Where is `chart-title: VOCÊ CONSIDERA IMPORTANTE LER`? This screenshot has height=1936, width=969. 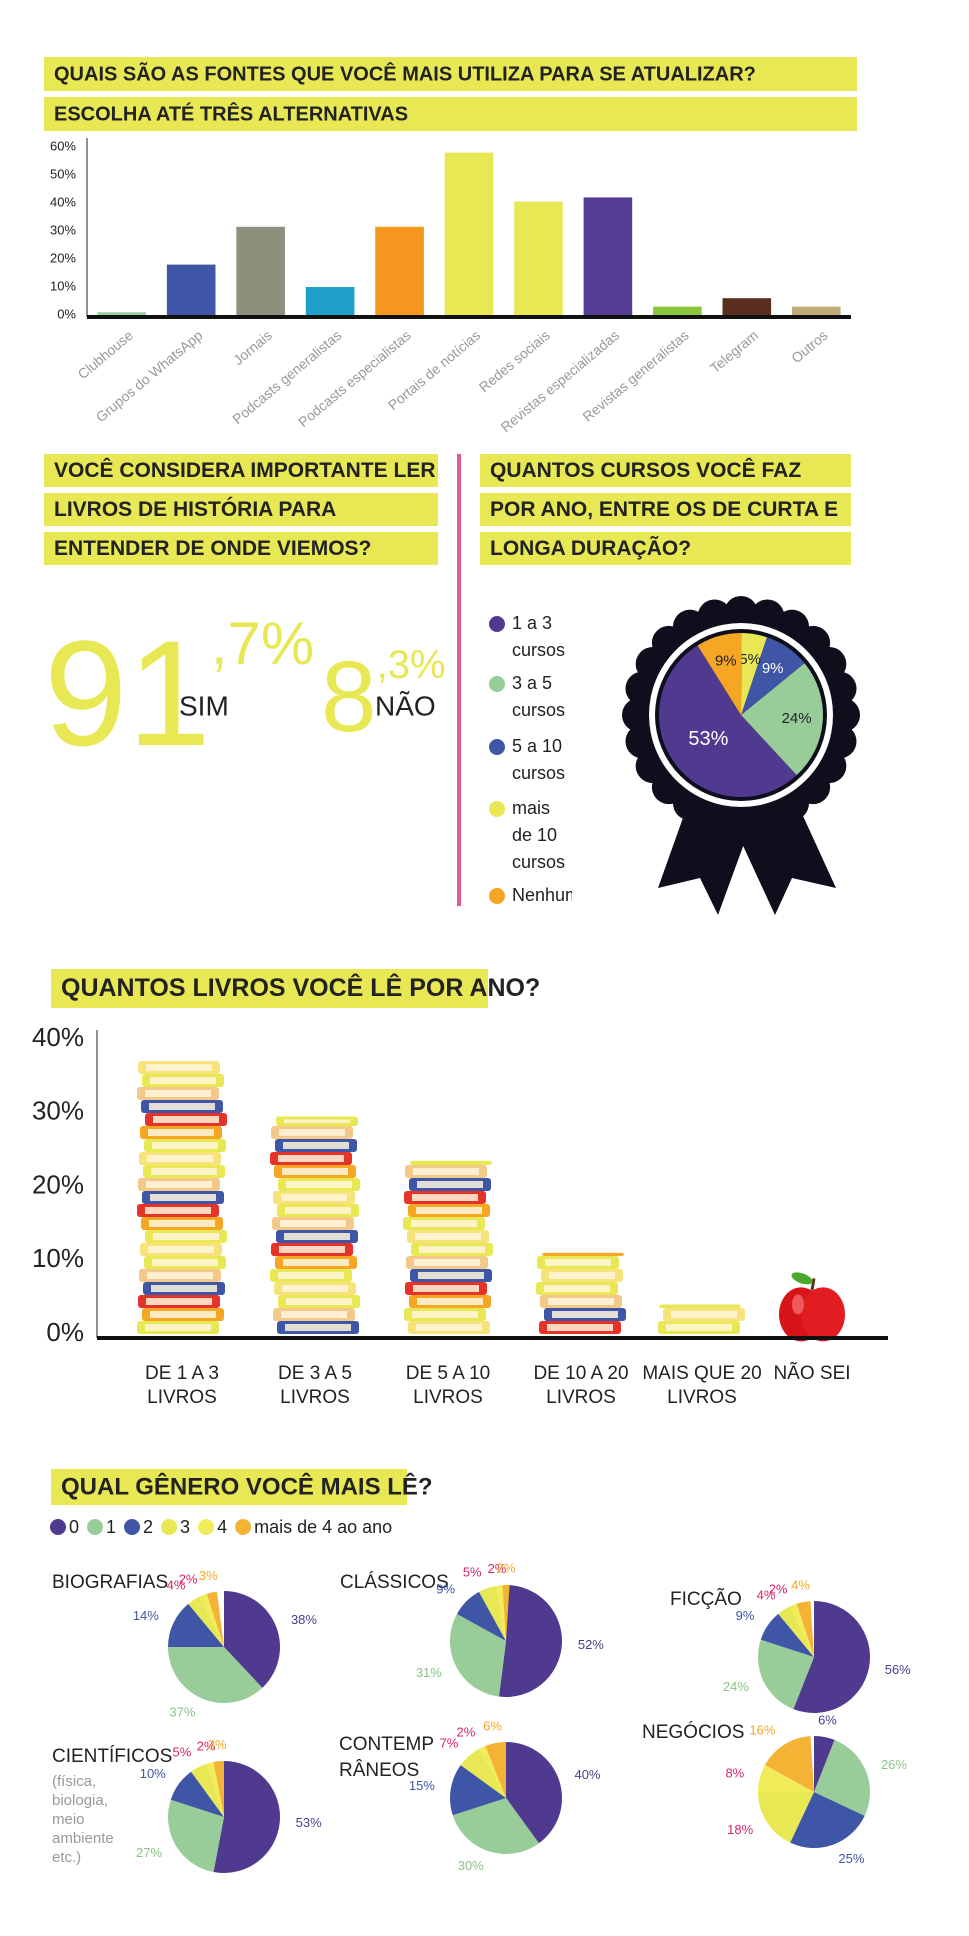 chart-title: VOCÊ CONSIDERA IMPORTANTE LER is located at coordinates (245, 470).